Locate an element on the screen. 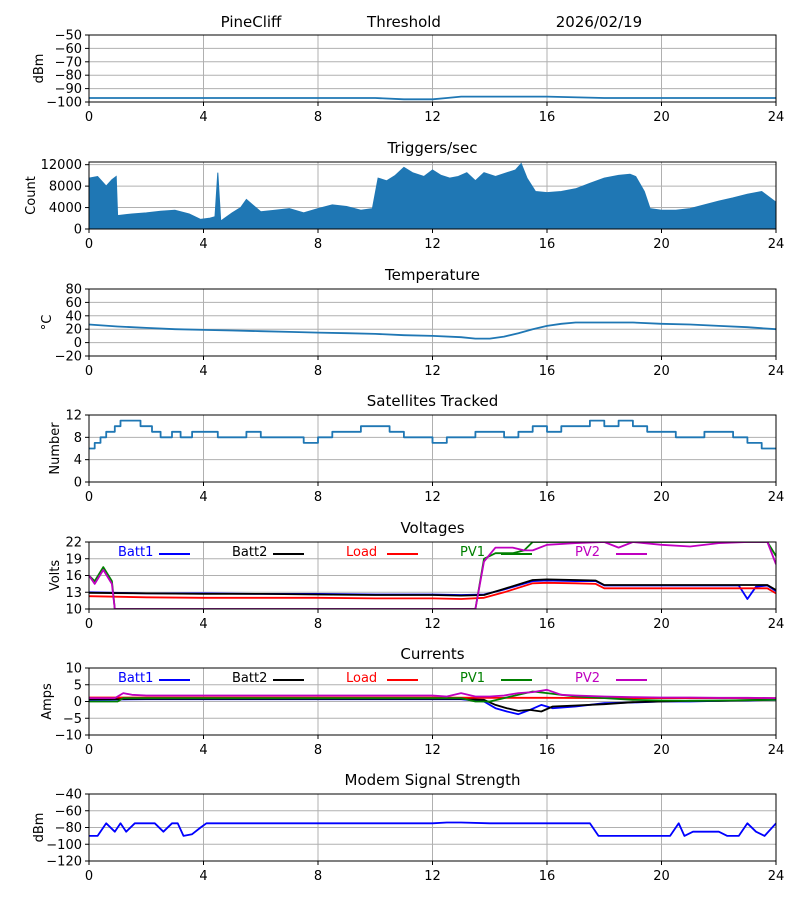 This screenshot has width=800, height=900. y-axis-label: Count is located at coordinates (31, 195).